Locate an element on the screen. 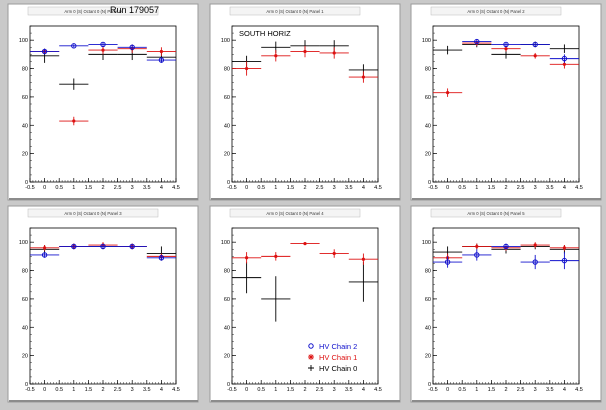  pad-title: Arm 0 (S) Octant 0 (N) Panel 1 is located at coordinates (295, 11).